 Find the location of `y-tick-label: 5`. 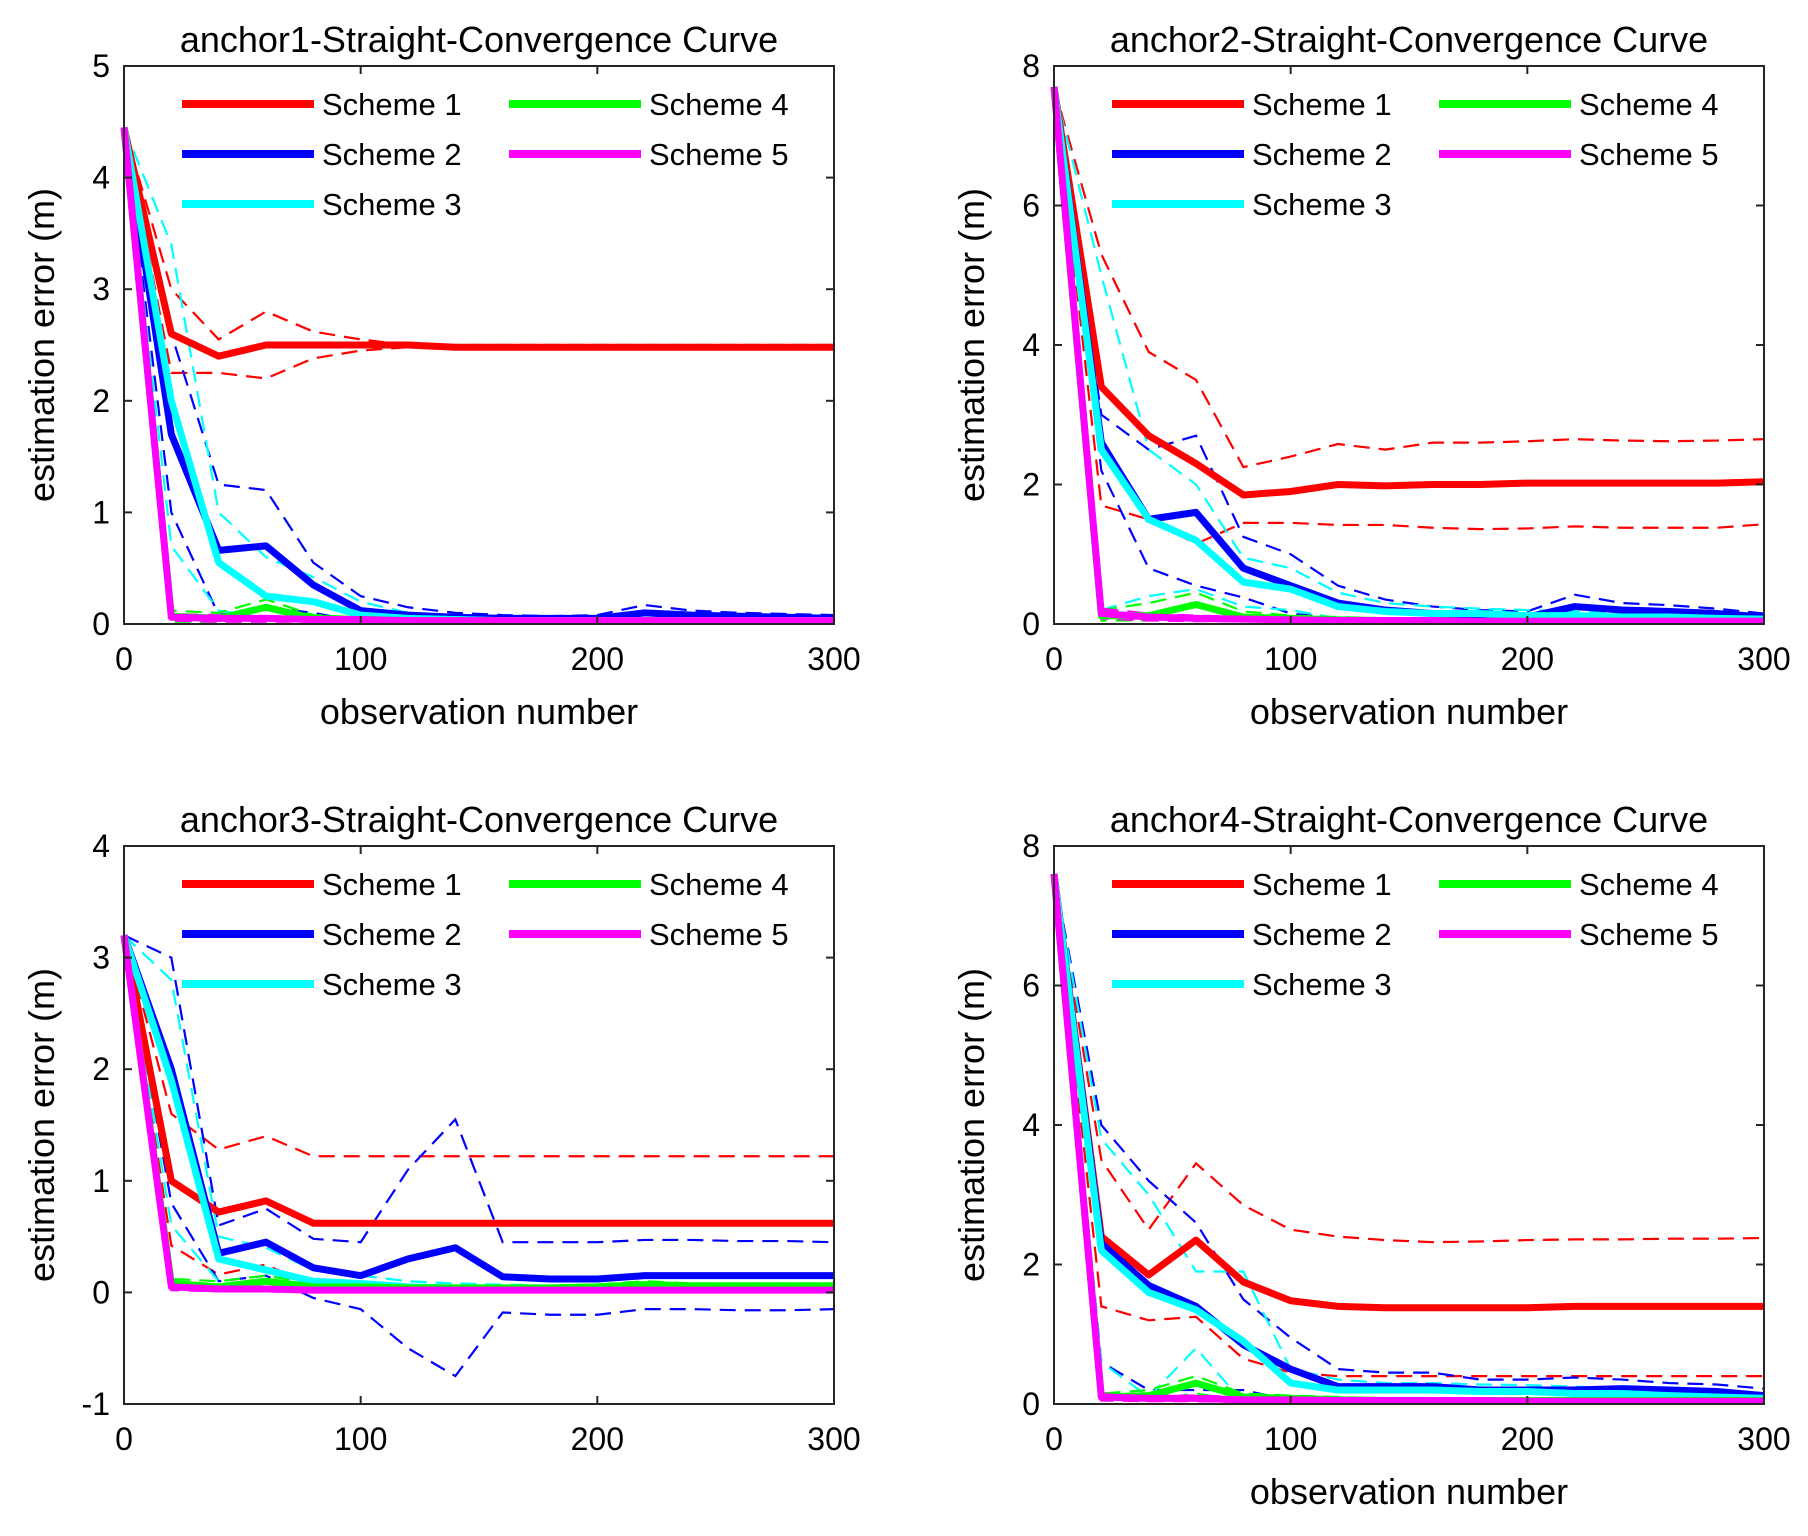

y-tick-label: 5 is located at coordinates (101, 66).